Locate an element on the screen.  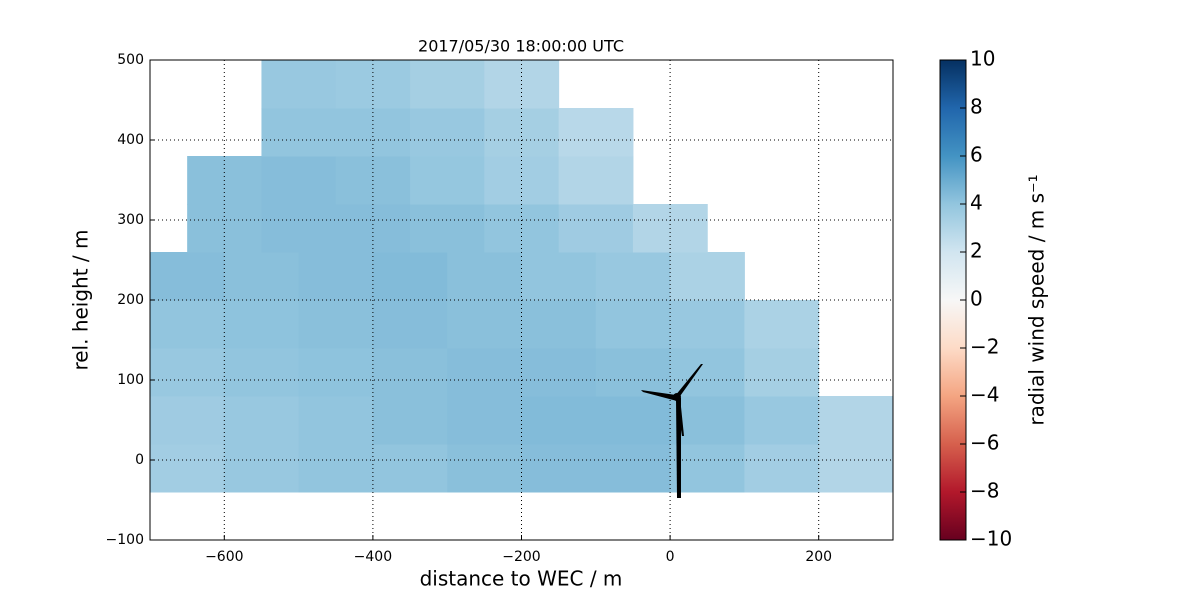
y-tick-label: 200 is located at coordinates (130, 300).